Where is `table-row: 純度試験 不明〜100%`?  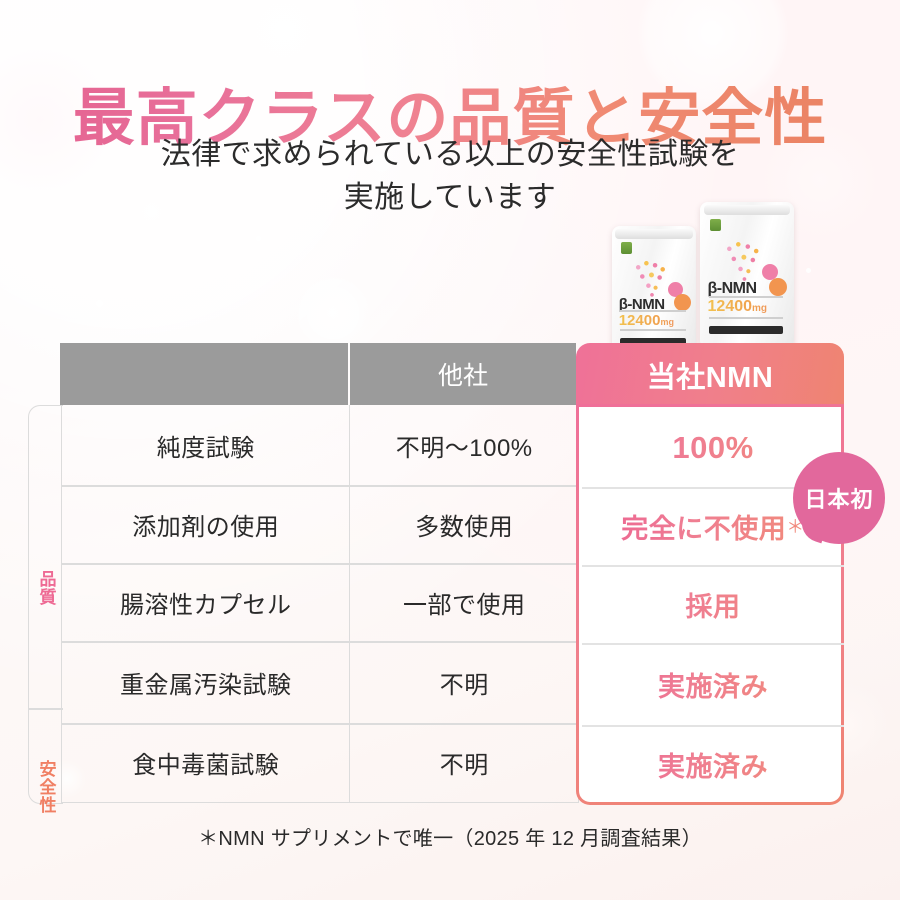 table-row: 純度試験 不明〜100% is located at coordinates (320, 445).